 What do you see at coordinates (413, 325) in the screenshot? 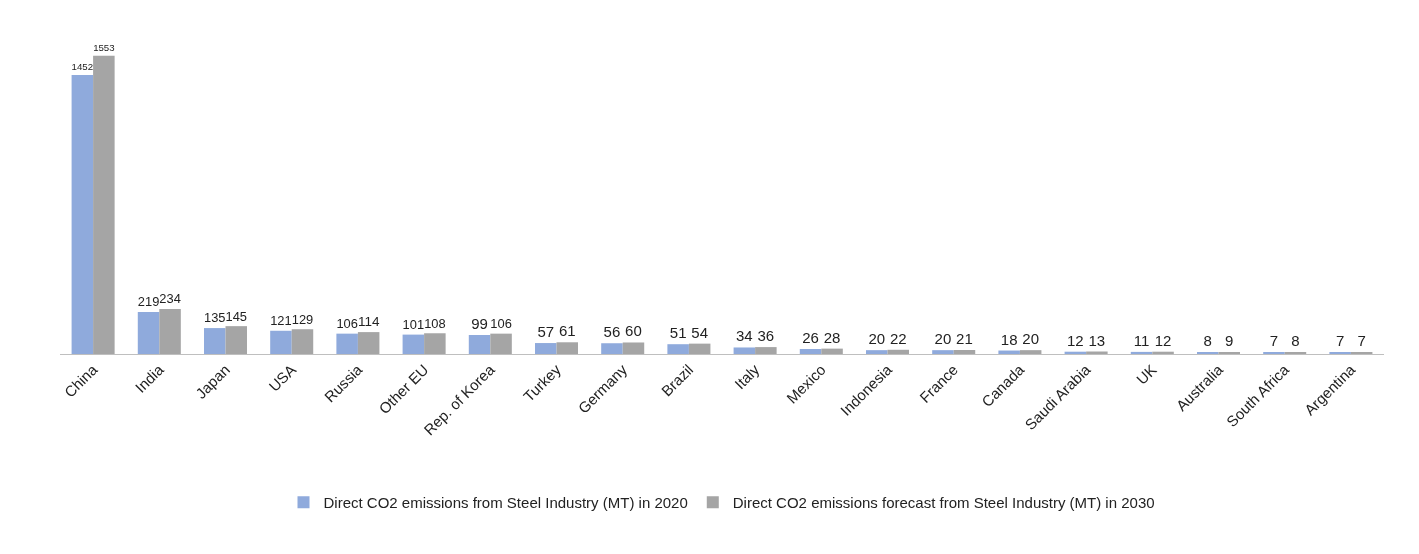
I see `data-label: 101` at bounding box center [413, 325].